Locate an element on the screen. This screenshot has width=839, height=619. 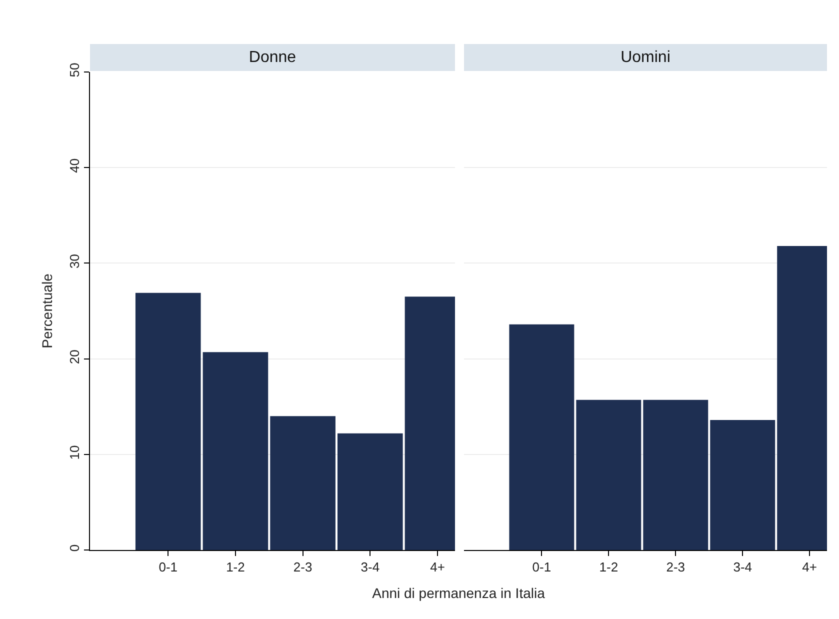
y-tick-label: 30 is located at coordinates (74, 261).